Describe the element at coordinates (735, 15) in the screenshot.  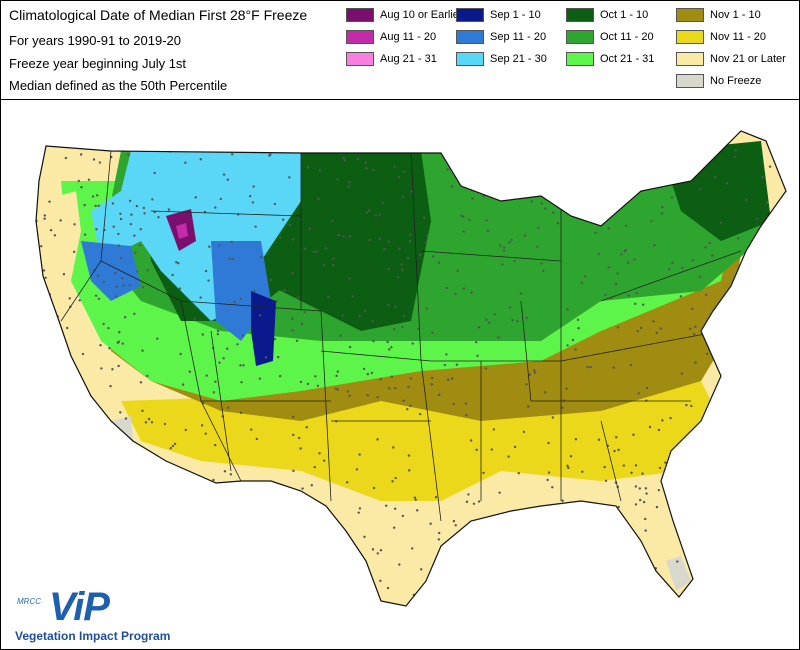
I see `legend-label: Nov 1 - 10` at that location.